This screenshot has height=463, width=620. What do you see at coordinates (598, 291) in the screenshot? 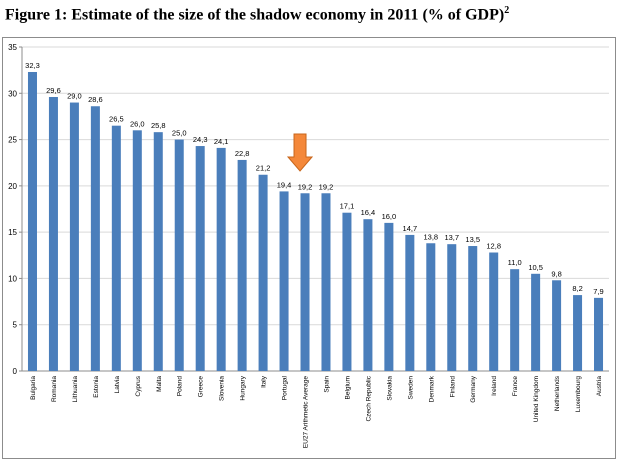
I see `data-label: 7,9` at bounding box center [598, 291].